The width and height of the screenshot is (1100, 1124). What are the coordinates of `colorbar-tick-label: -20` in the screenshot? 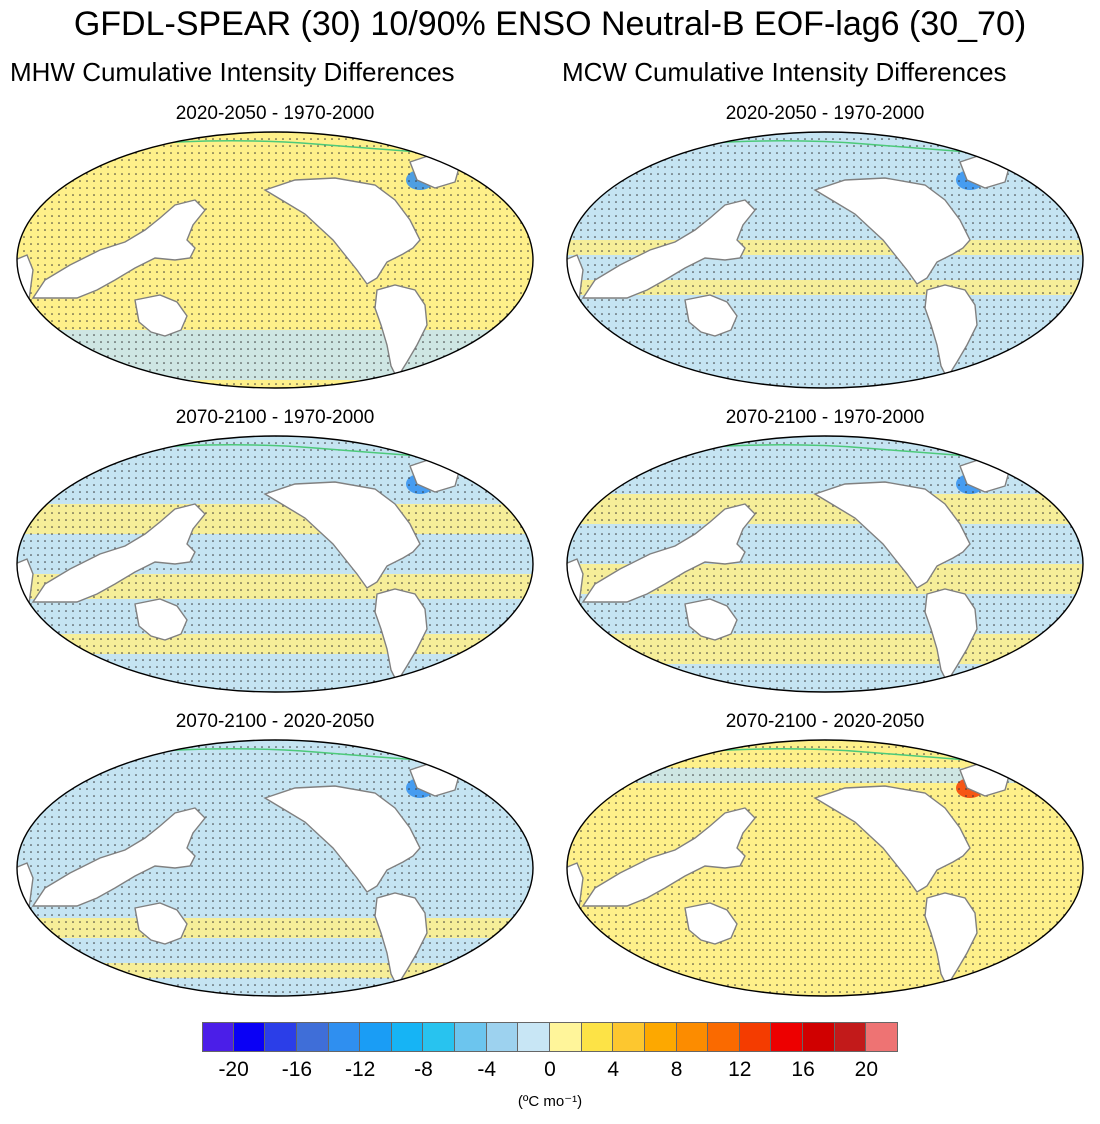 It's located at (233, 1069).